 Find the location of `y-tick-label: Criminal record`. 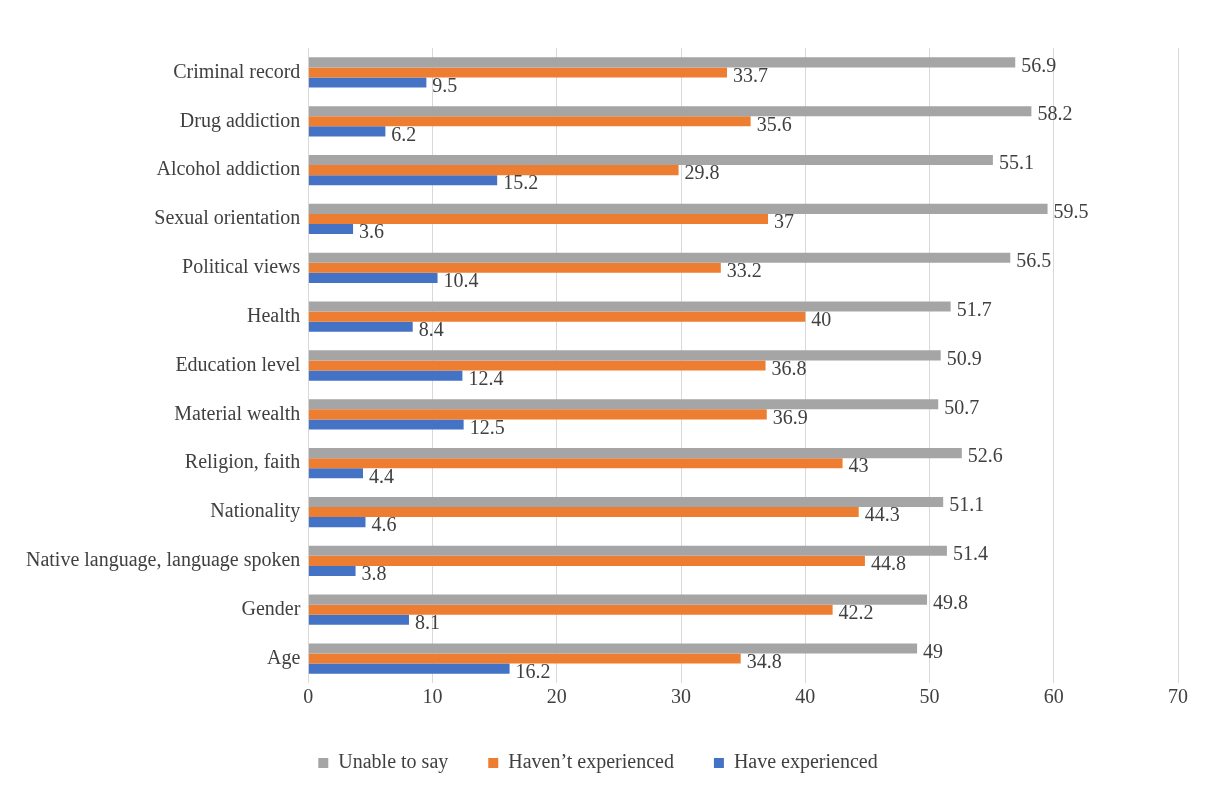

y-tick-label: Criminal record is located at coordinates (237, 70).